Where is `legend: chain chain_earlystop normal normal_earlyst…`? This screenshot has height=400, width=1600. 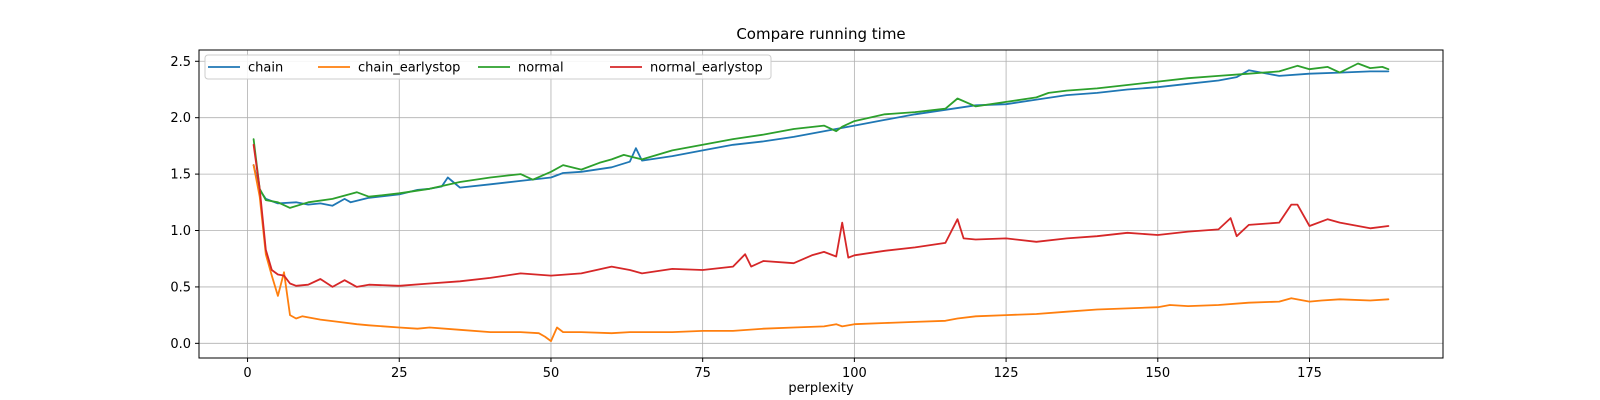
legend: chain chain_earlystop normal normal_earlyst… is located at coordinates (488, 67).